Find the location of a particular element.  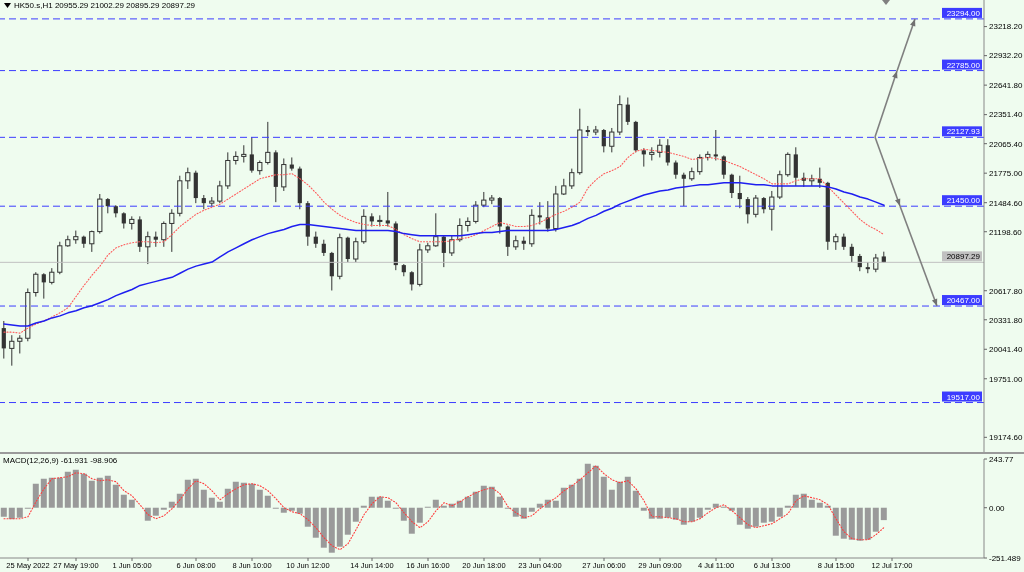

ref-line-label: 21450.00 is located at coordinates (963, 201).